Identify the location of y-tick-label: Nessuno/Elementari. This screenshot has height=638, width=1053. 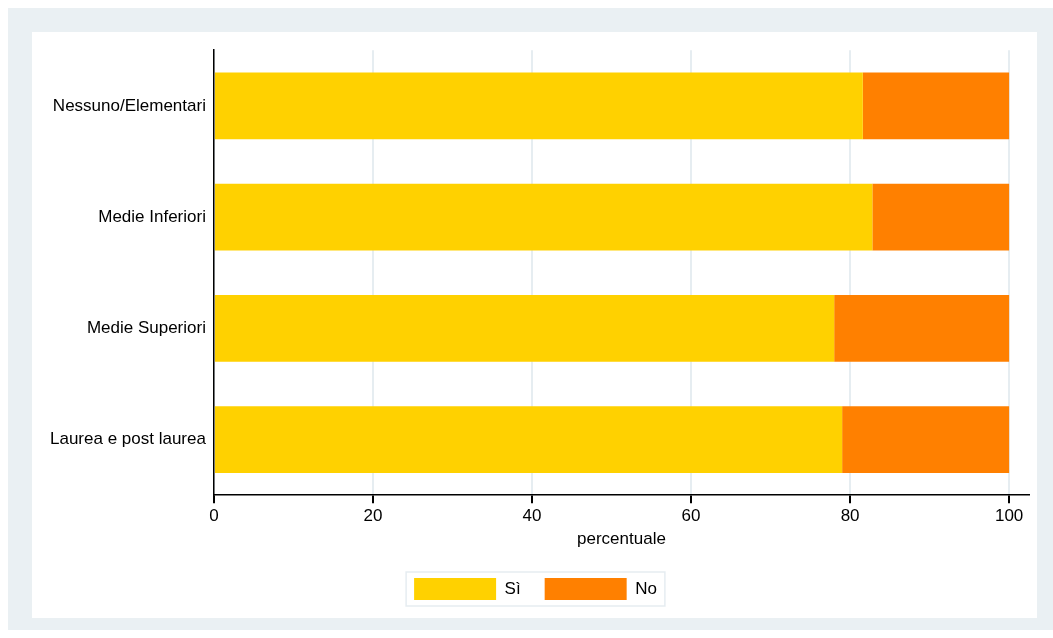
(129, 105).